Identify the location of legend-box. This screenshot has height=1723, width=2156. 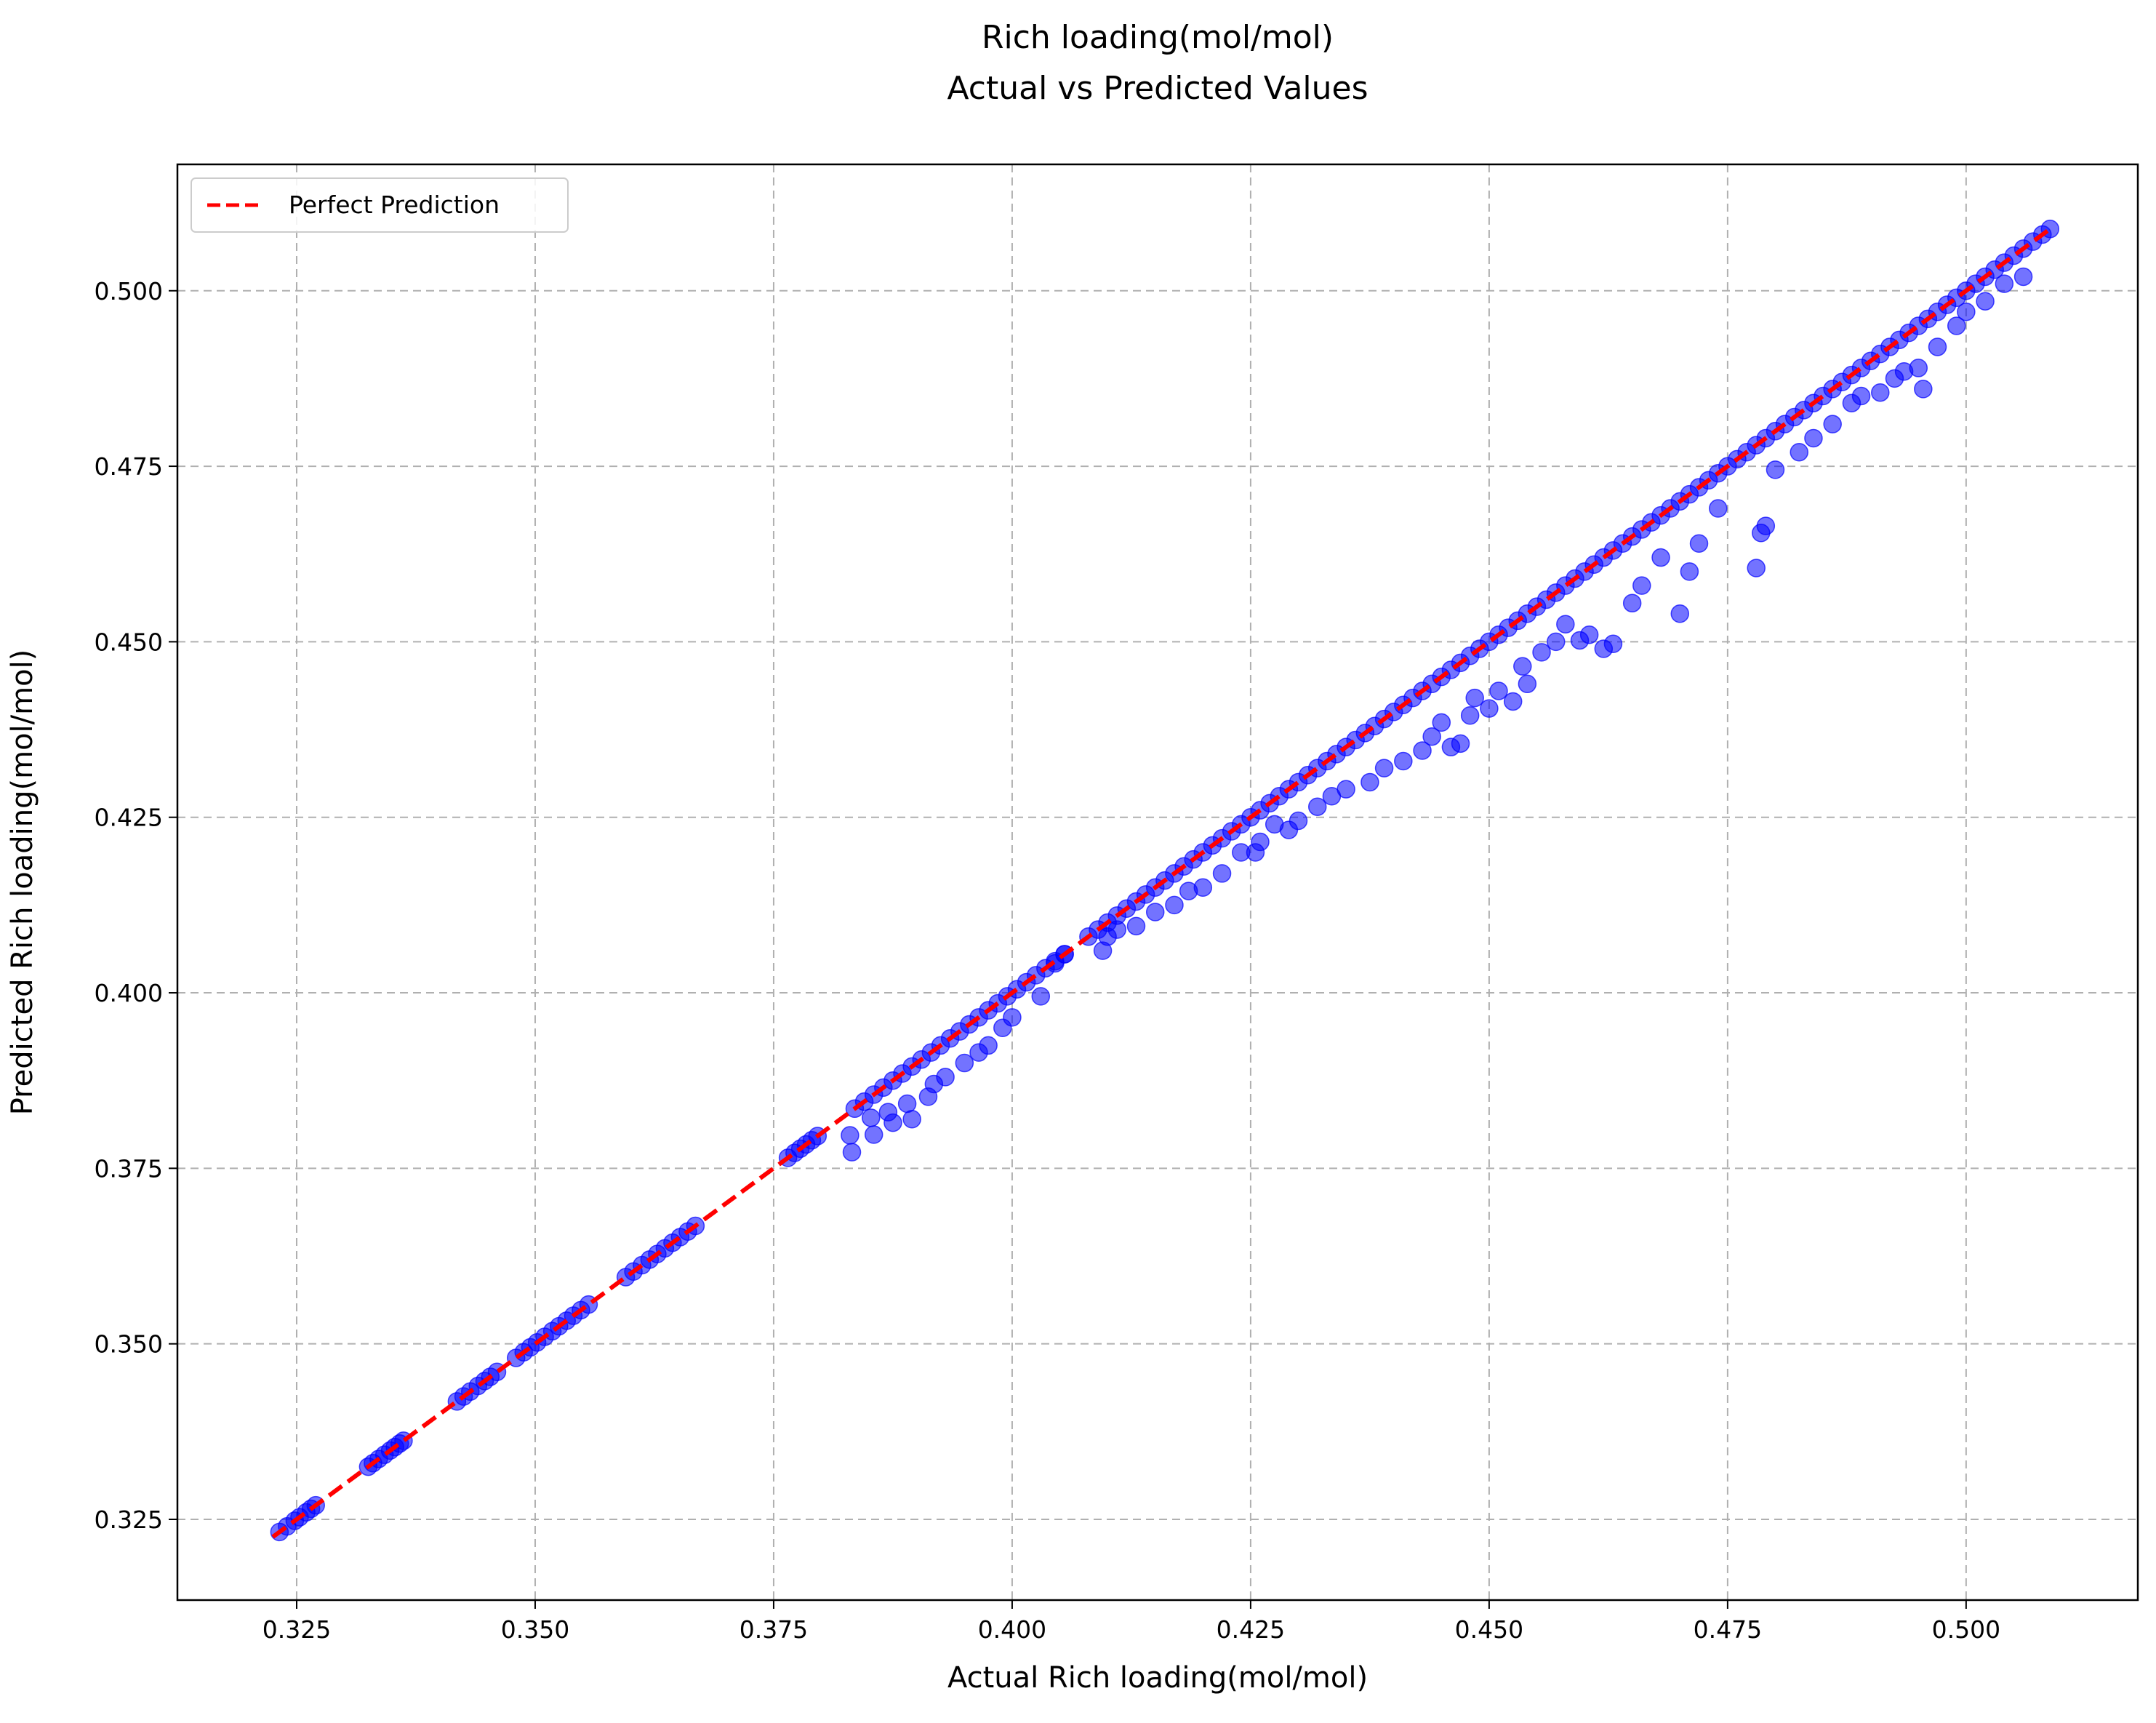
(380, 205).